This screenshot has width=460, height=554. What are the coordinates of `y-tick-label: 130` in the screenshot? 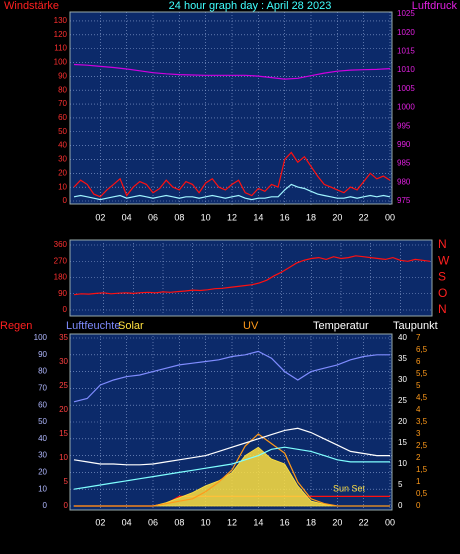 It's located at (61, 20).